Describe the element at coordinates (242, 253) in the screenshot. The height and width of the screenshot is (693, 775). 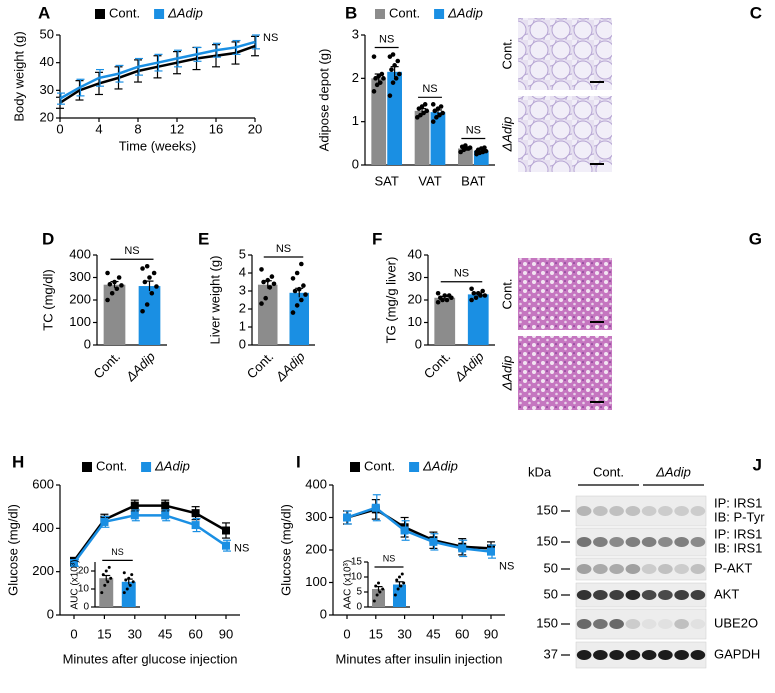
I see `y-tick-label: 5` at that location.